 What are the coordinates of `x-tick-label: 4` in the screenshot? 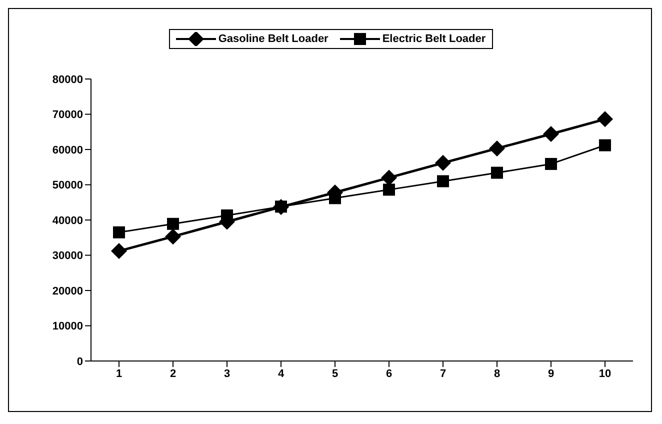 It's located at (281, 374).